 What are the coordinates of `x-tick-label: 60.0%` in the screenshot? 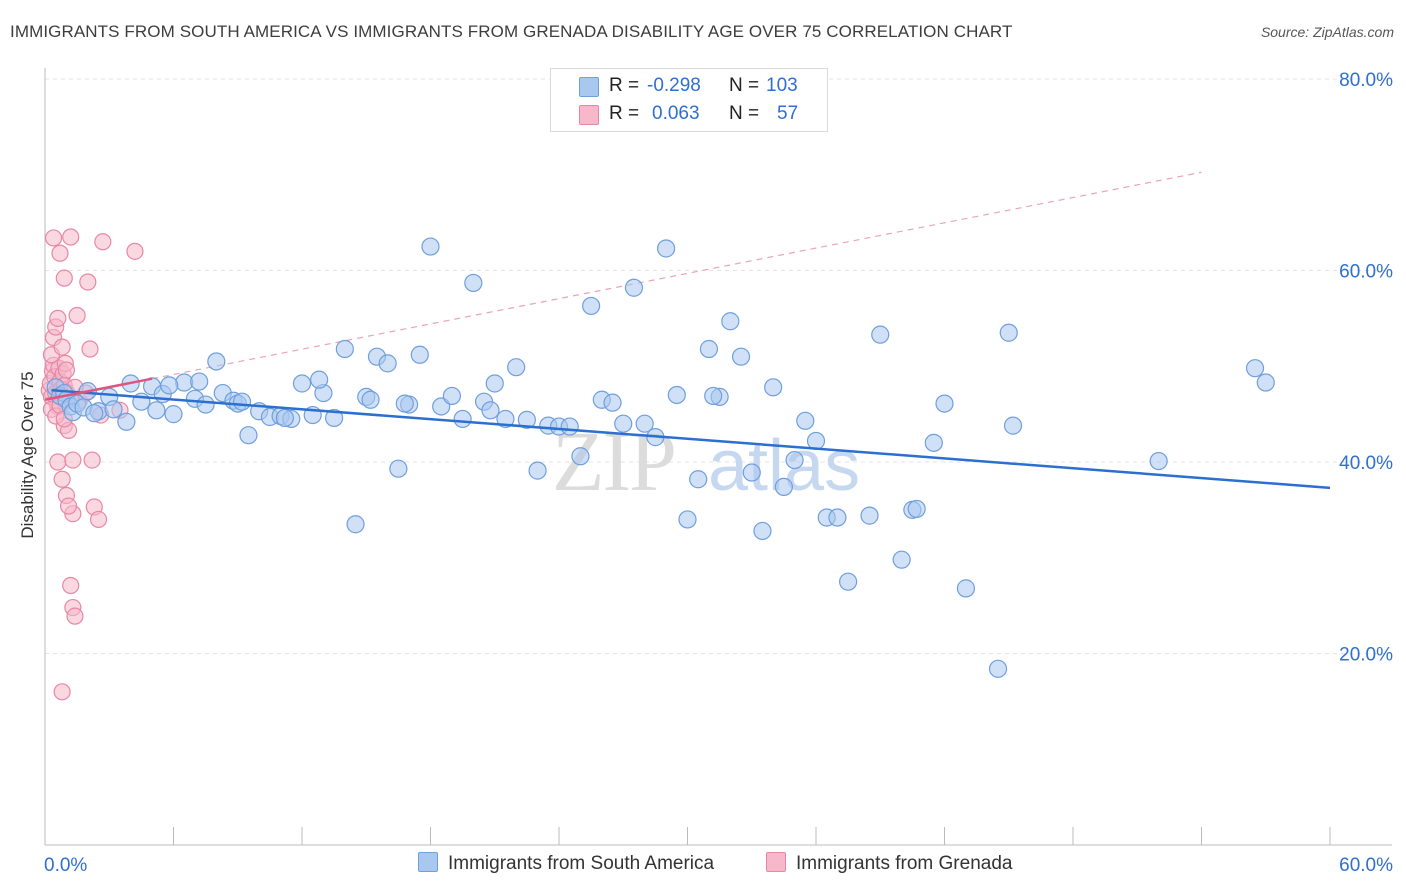 It's located at (1366, 865).